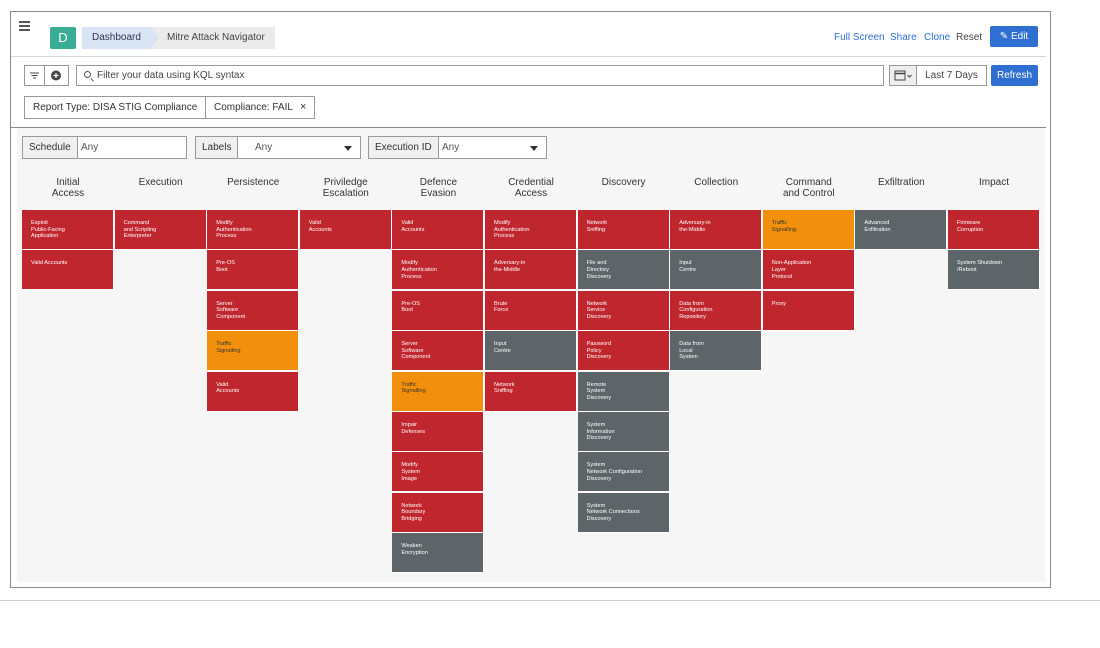 The width and height of the screenshot is (1100, 648). What do you see at coordinates (345, 188) in the screenshot?
I see `tactic-header-priviledge-escalation: Priviledge Escalation` at bounding box center [345, 188].